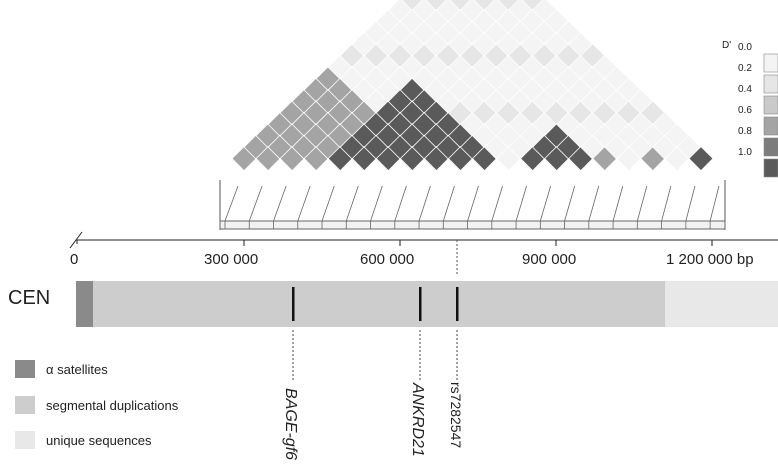  Describe the element at coordinates (29, 298) in the screenshot. I see `centromere-label: CEN` at that location.